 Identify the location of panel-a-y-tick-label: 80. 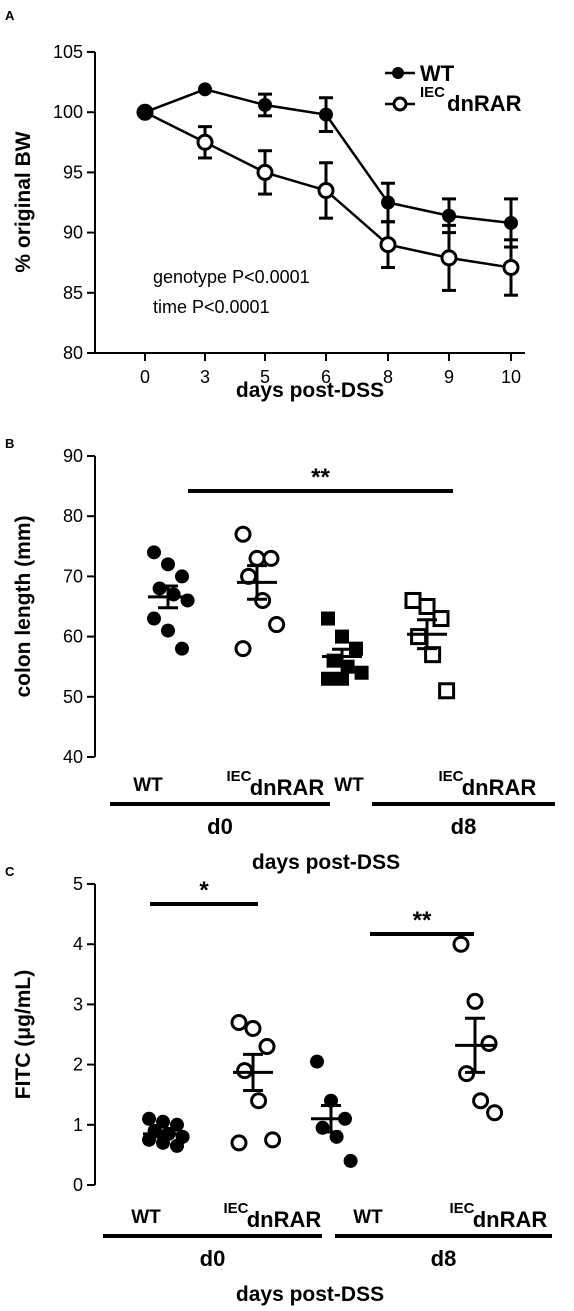
(73, 353).